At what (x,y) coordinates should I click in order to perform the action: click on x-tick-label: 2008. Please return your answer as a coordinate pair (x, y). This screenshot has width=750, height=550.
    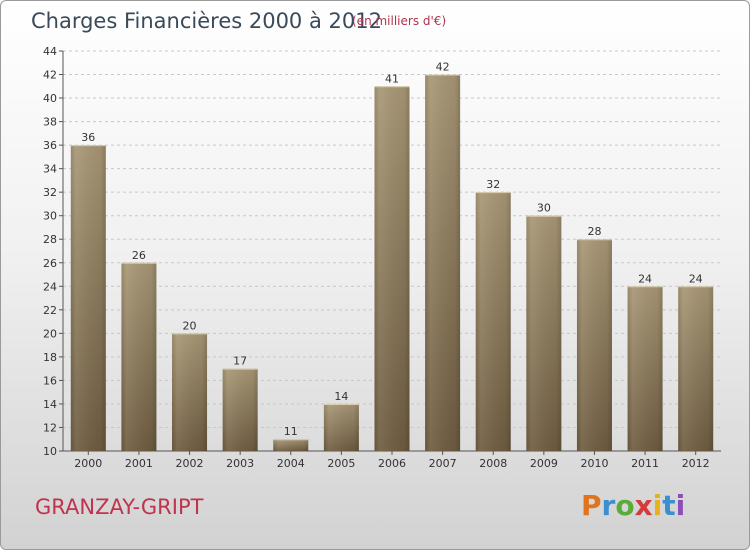
    Looking at the image, I should click on (493, 463).